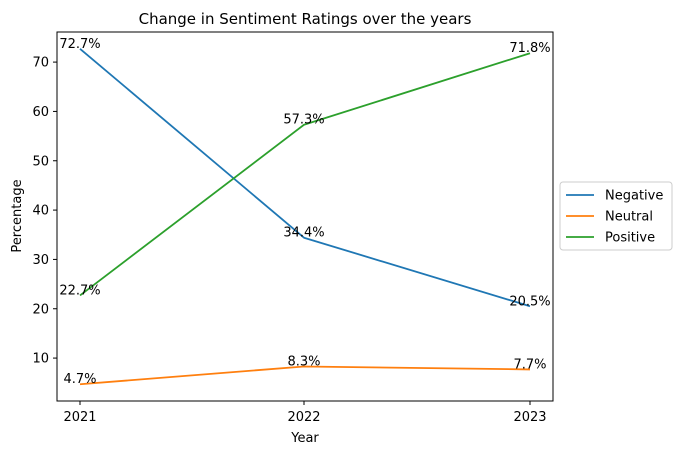  Describe the element at coordinates (40, 260) in the screenshot. I see `y-tick-label: 30` at that location.